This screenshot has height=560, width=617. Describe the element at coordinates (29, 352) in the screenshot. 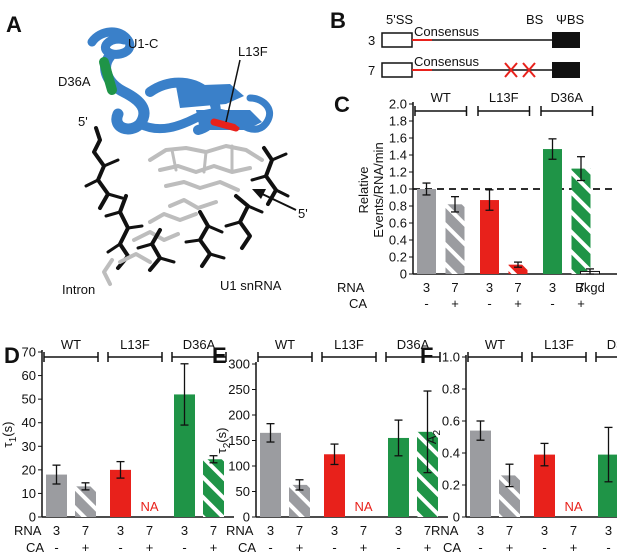

I see `y-tick-label: 70` at that location.